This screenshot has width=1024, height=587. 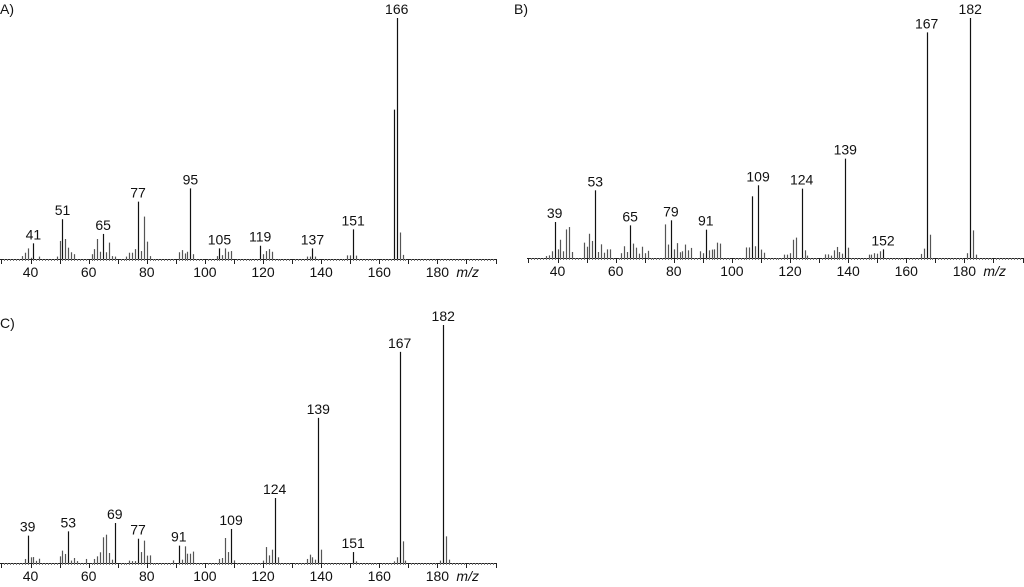 What do you see at coordinates (313, 239) in the screenshot?
I see `peak-label: 137` at bounding box center [313, 239].